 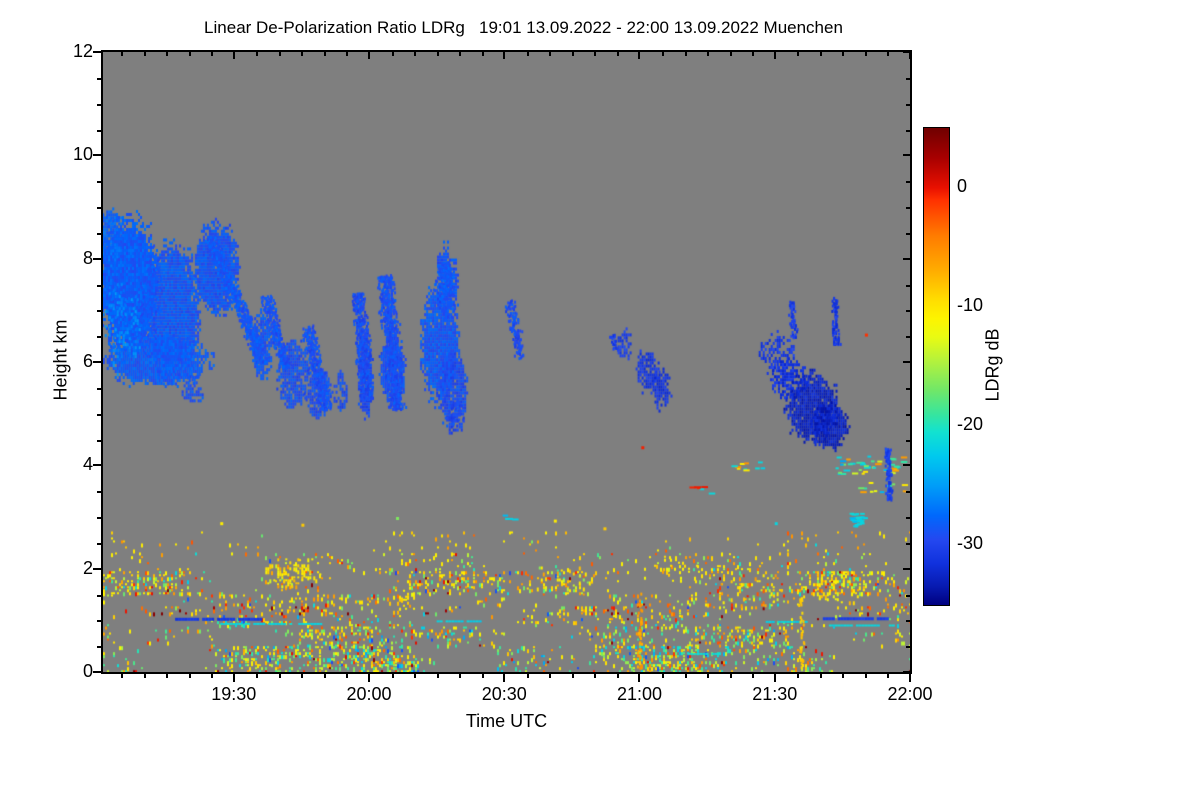 I want to click on colorbar-tick-label: 0, so click(x=962, y=185).